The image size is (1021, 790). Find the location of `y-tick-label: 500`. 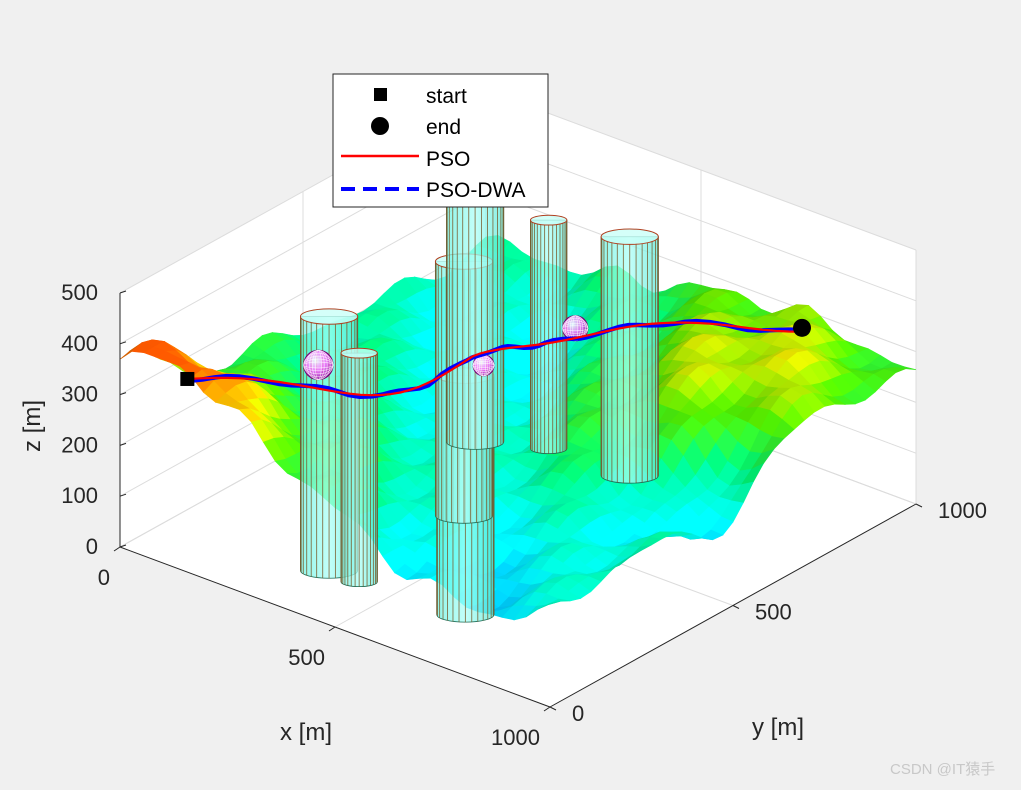

y-tick-label: 500 is located at coordinates (773, 612).